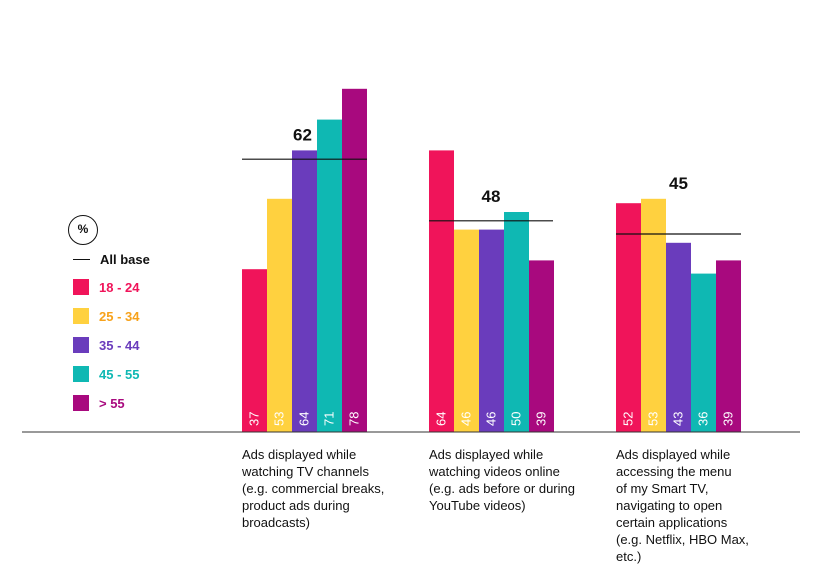 This screenshot has height=572, width=837. I want to click on category-label-line: (e.g. ads before or during, so click(502, 488).